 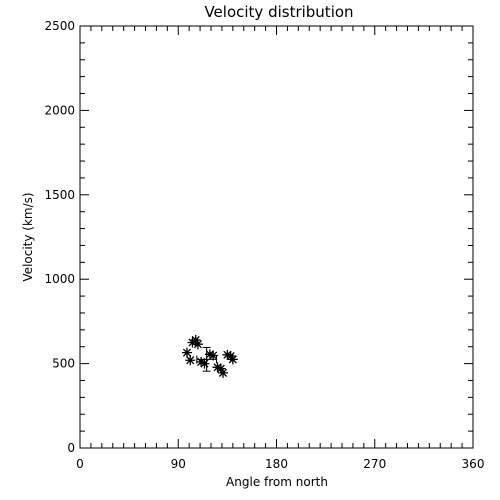 What do you see at coordinates (473, 464) in the screenshot?
I see `x-tick-label: 360` at bounding box center [473, 464].